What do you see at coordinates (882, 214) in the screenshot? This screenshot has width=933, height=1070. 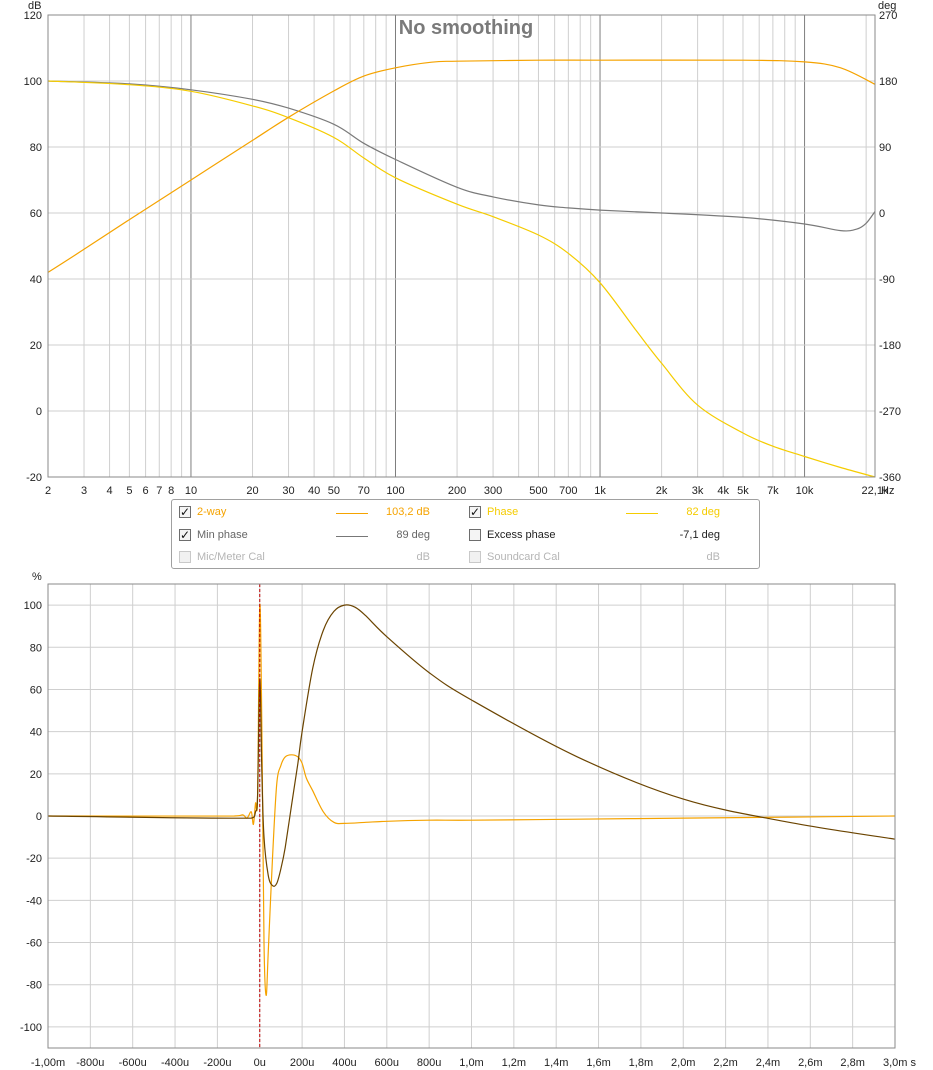 I see `y2-tick-label: 0` at bounding box center [882, 214].